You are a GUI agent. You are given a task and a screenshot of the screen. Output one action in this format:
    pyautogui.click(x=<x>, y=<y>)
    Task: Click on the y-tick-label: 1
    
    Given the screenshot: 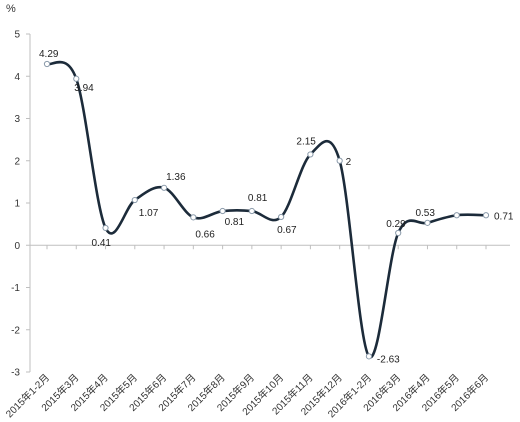 What is the action you would take?
    pyautogui.click(x=17, y=204)
    